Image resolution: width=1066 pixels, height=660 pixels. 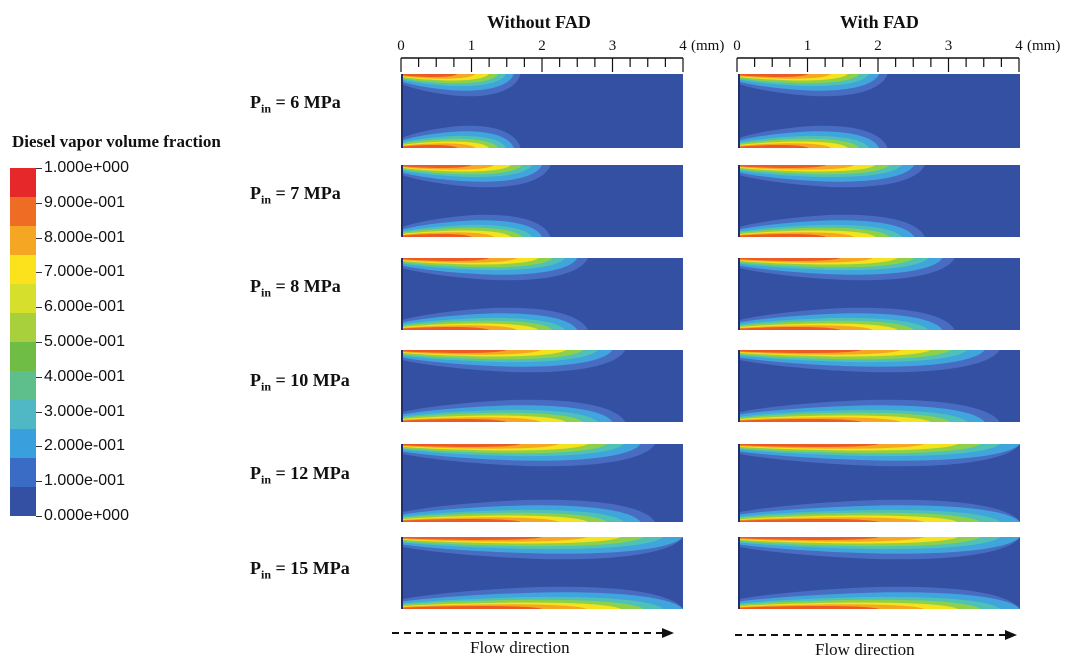 What do you see at coordinates (84, 481) in the screenshot?
I see `legend-label: 1.000e-001` at bounding box center [84, 481].